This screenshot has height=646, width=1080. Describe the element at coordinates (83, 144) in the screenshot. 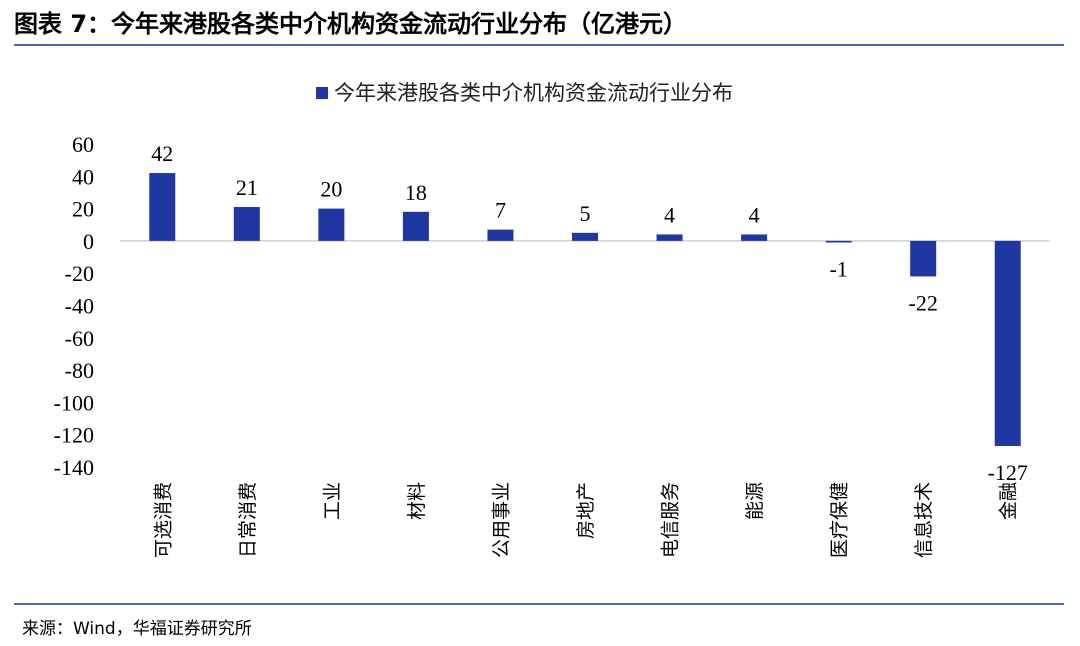

I see `y-tick-label: 60` at that location.